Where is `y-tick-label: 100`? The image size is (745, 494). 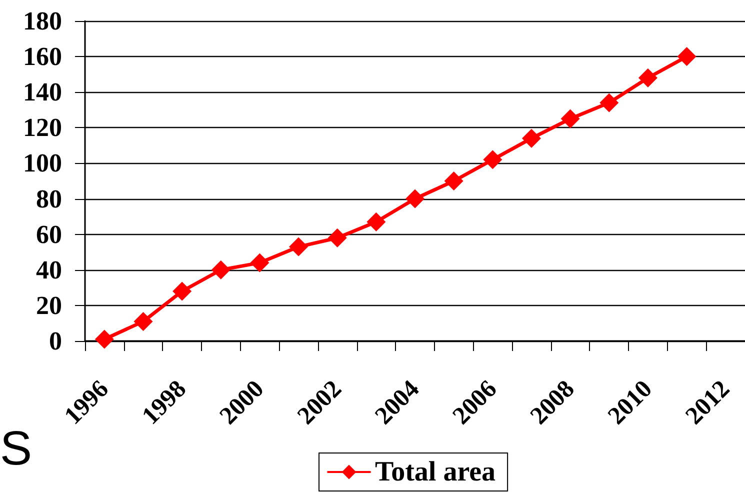 y-tick-label: 100 is located at coordinates (42, 163).